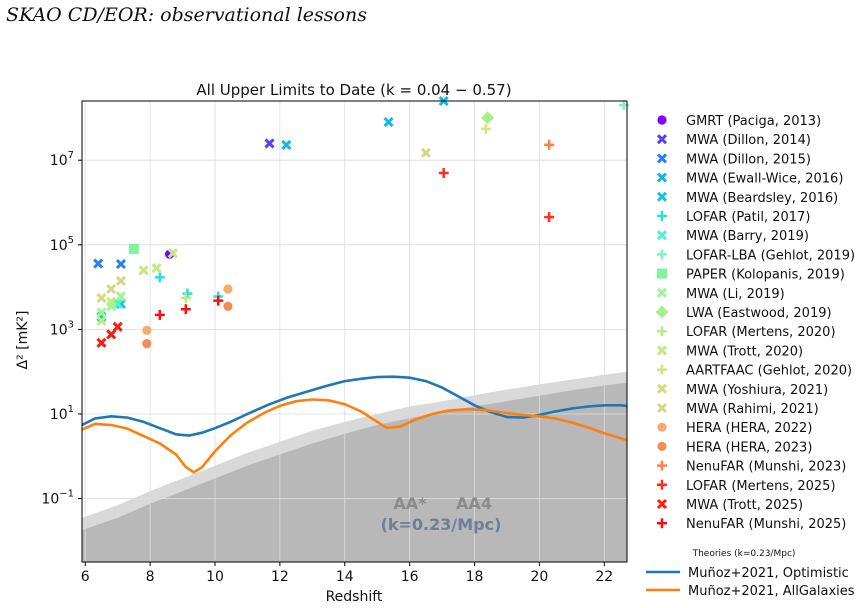  What do you see at coordinates (410, 577) in the screenshot?
I see `x-tick-label: 16` at bounding box center [410, 577].